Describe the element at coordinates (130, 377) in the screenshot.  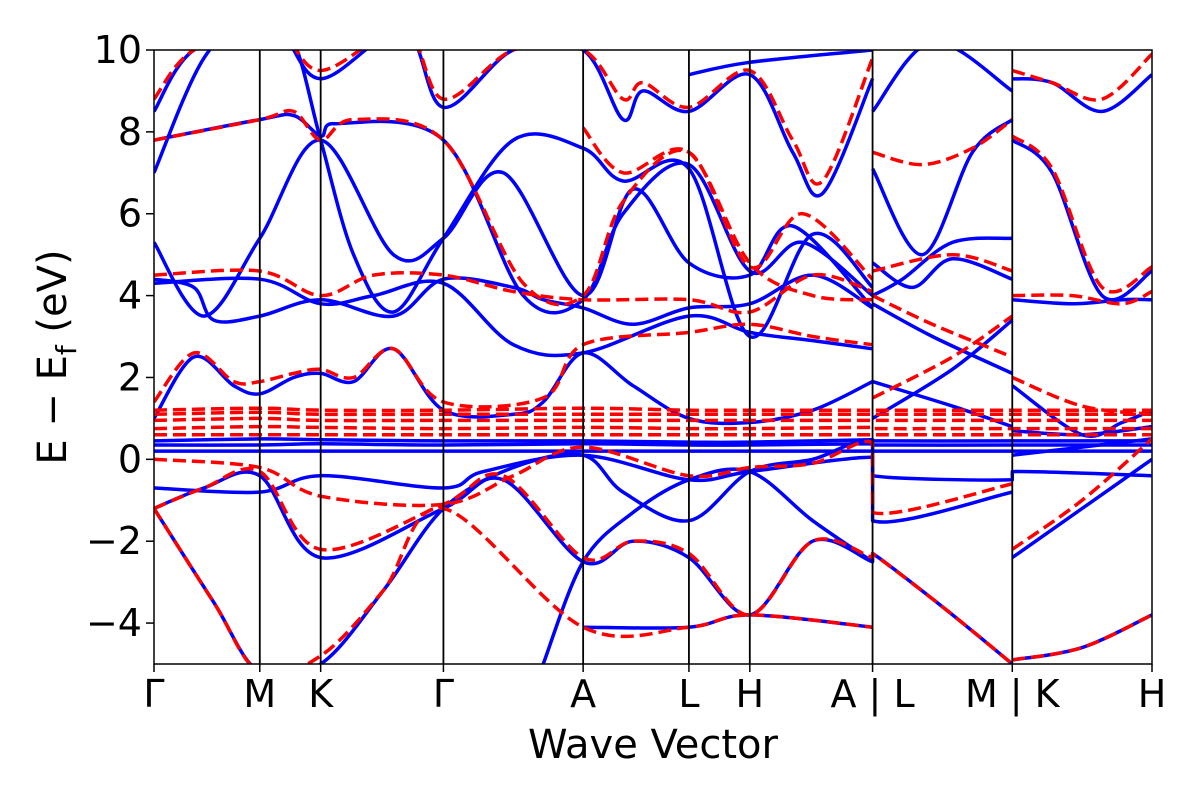
I see `y-tick-label-3: 2` at that location.